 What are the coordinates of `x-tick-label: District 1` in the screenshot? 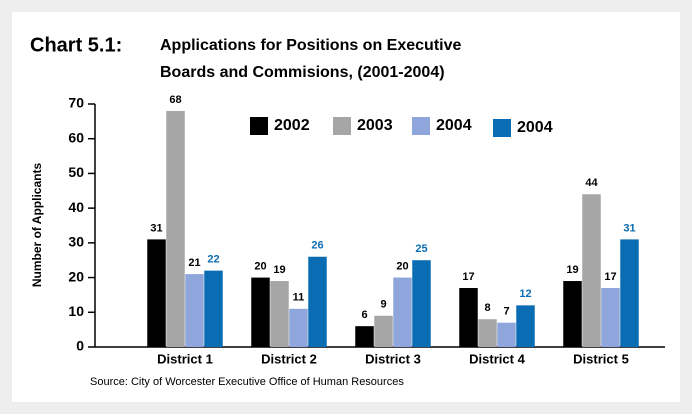 It's located at (185, 358).